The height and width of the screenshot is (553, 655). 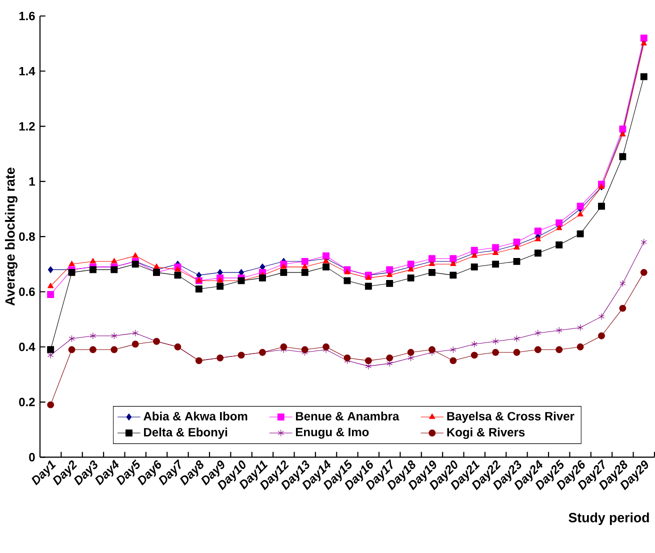 I want to click on y-tick-label: 1, so click(x=32, y=181).